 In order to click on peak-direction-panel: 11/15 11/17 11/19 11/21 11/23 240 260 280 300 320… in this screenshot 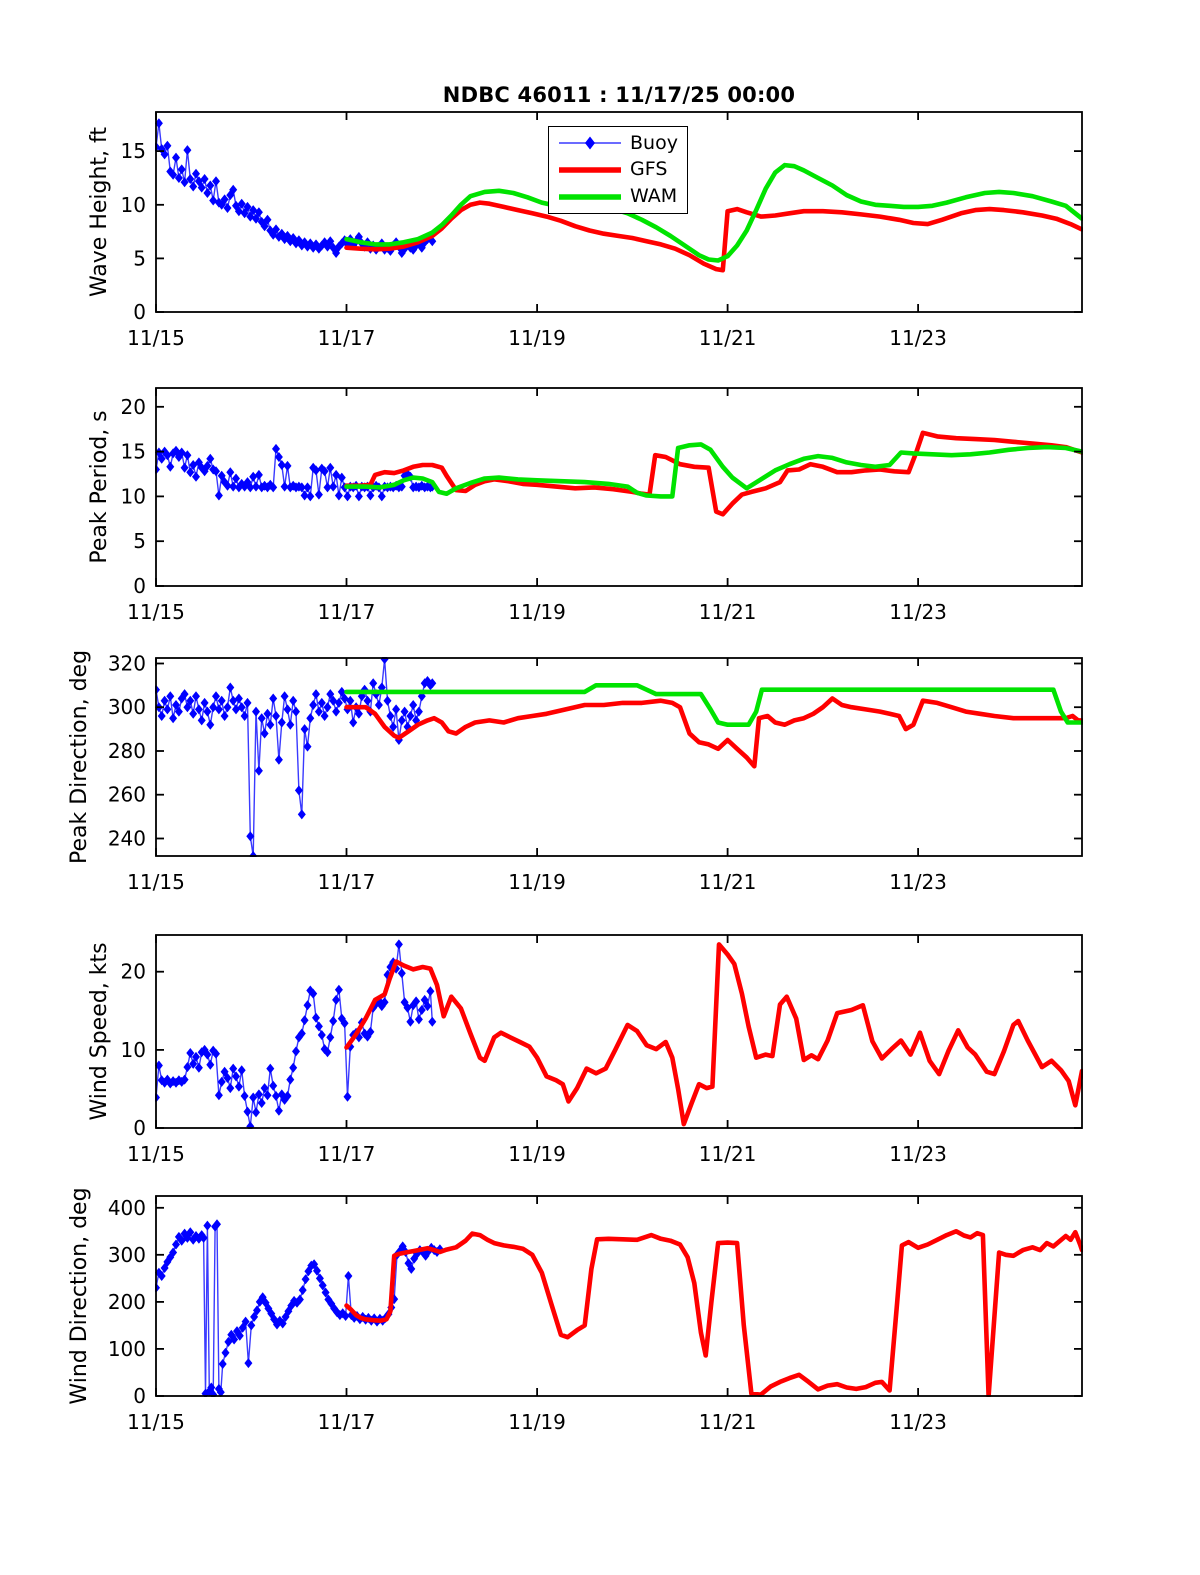, I will do `click(575, 772)`.